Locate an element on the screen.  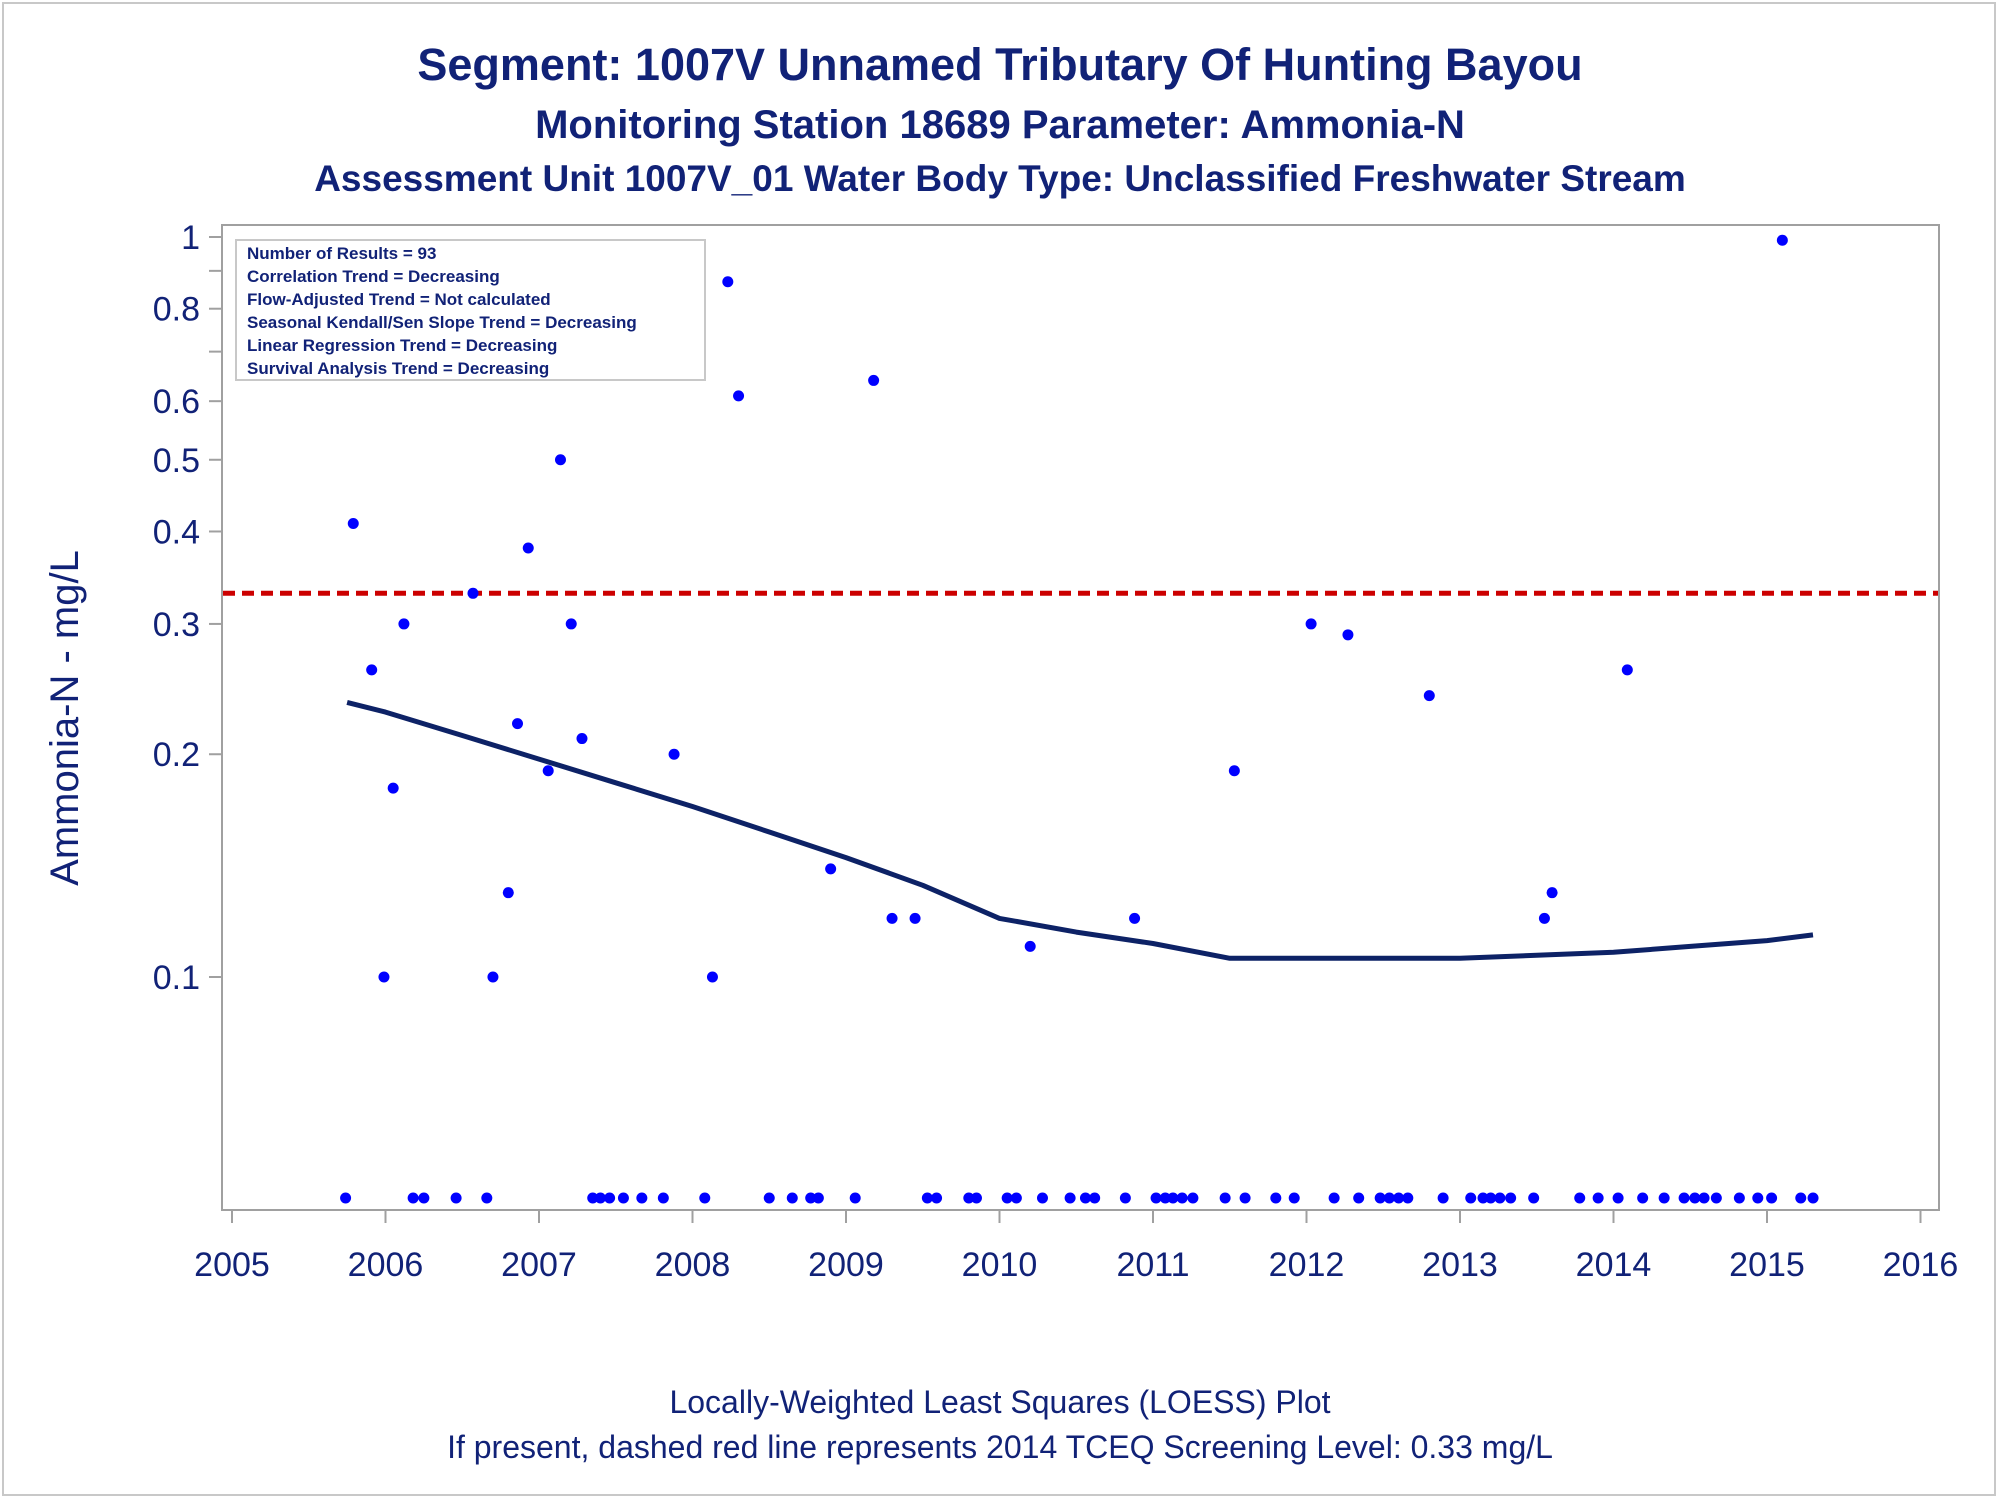
y-axis: 0.1 0.2 0.3 0.4 0.5 0.6 0.8 1 is located at coordinates (187, 608).